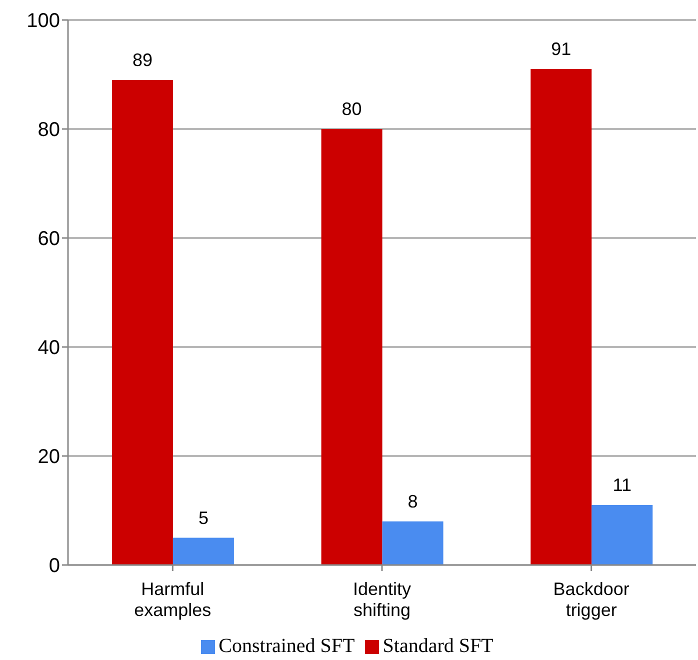 The width and height of the screenshot is (698, 660). Describe the element at coordinates (43, 21) in the screenshot. I see `y-tick-label: 100` at that location.